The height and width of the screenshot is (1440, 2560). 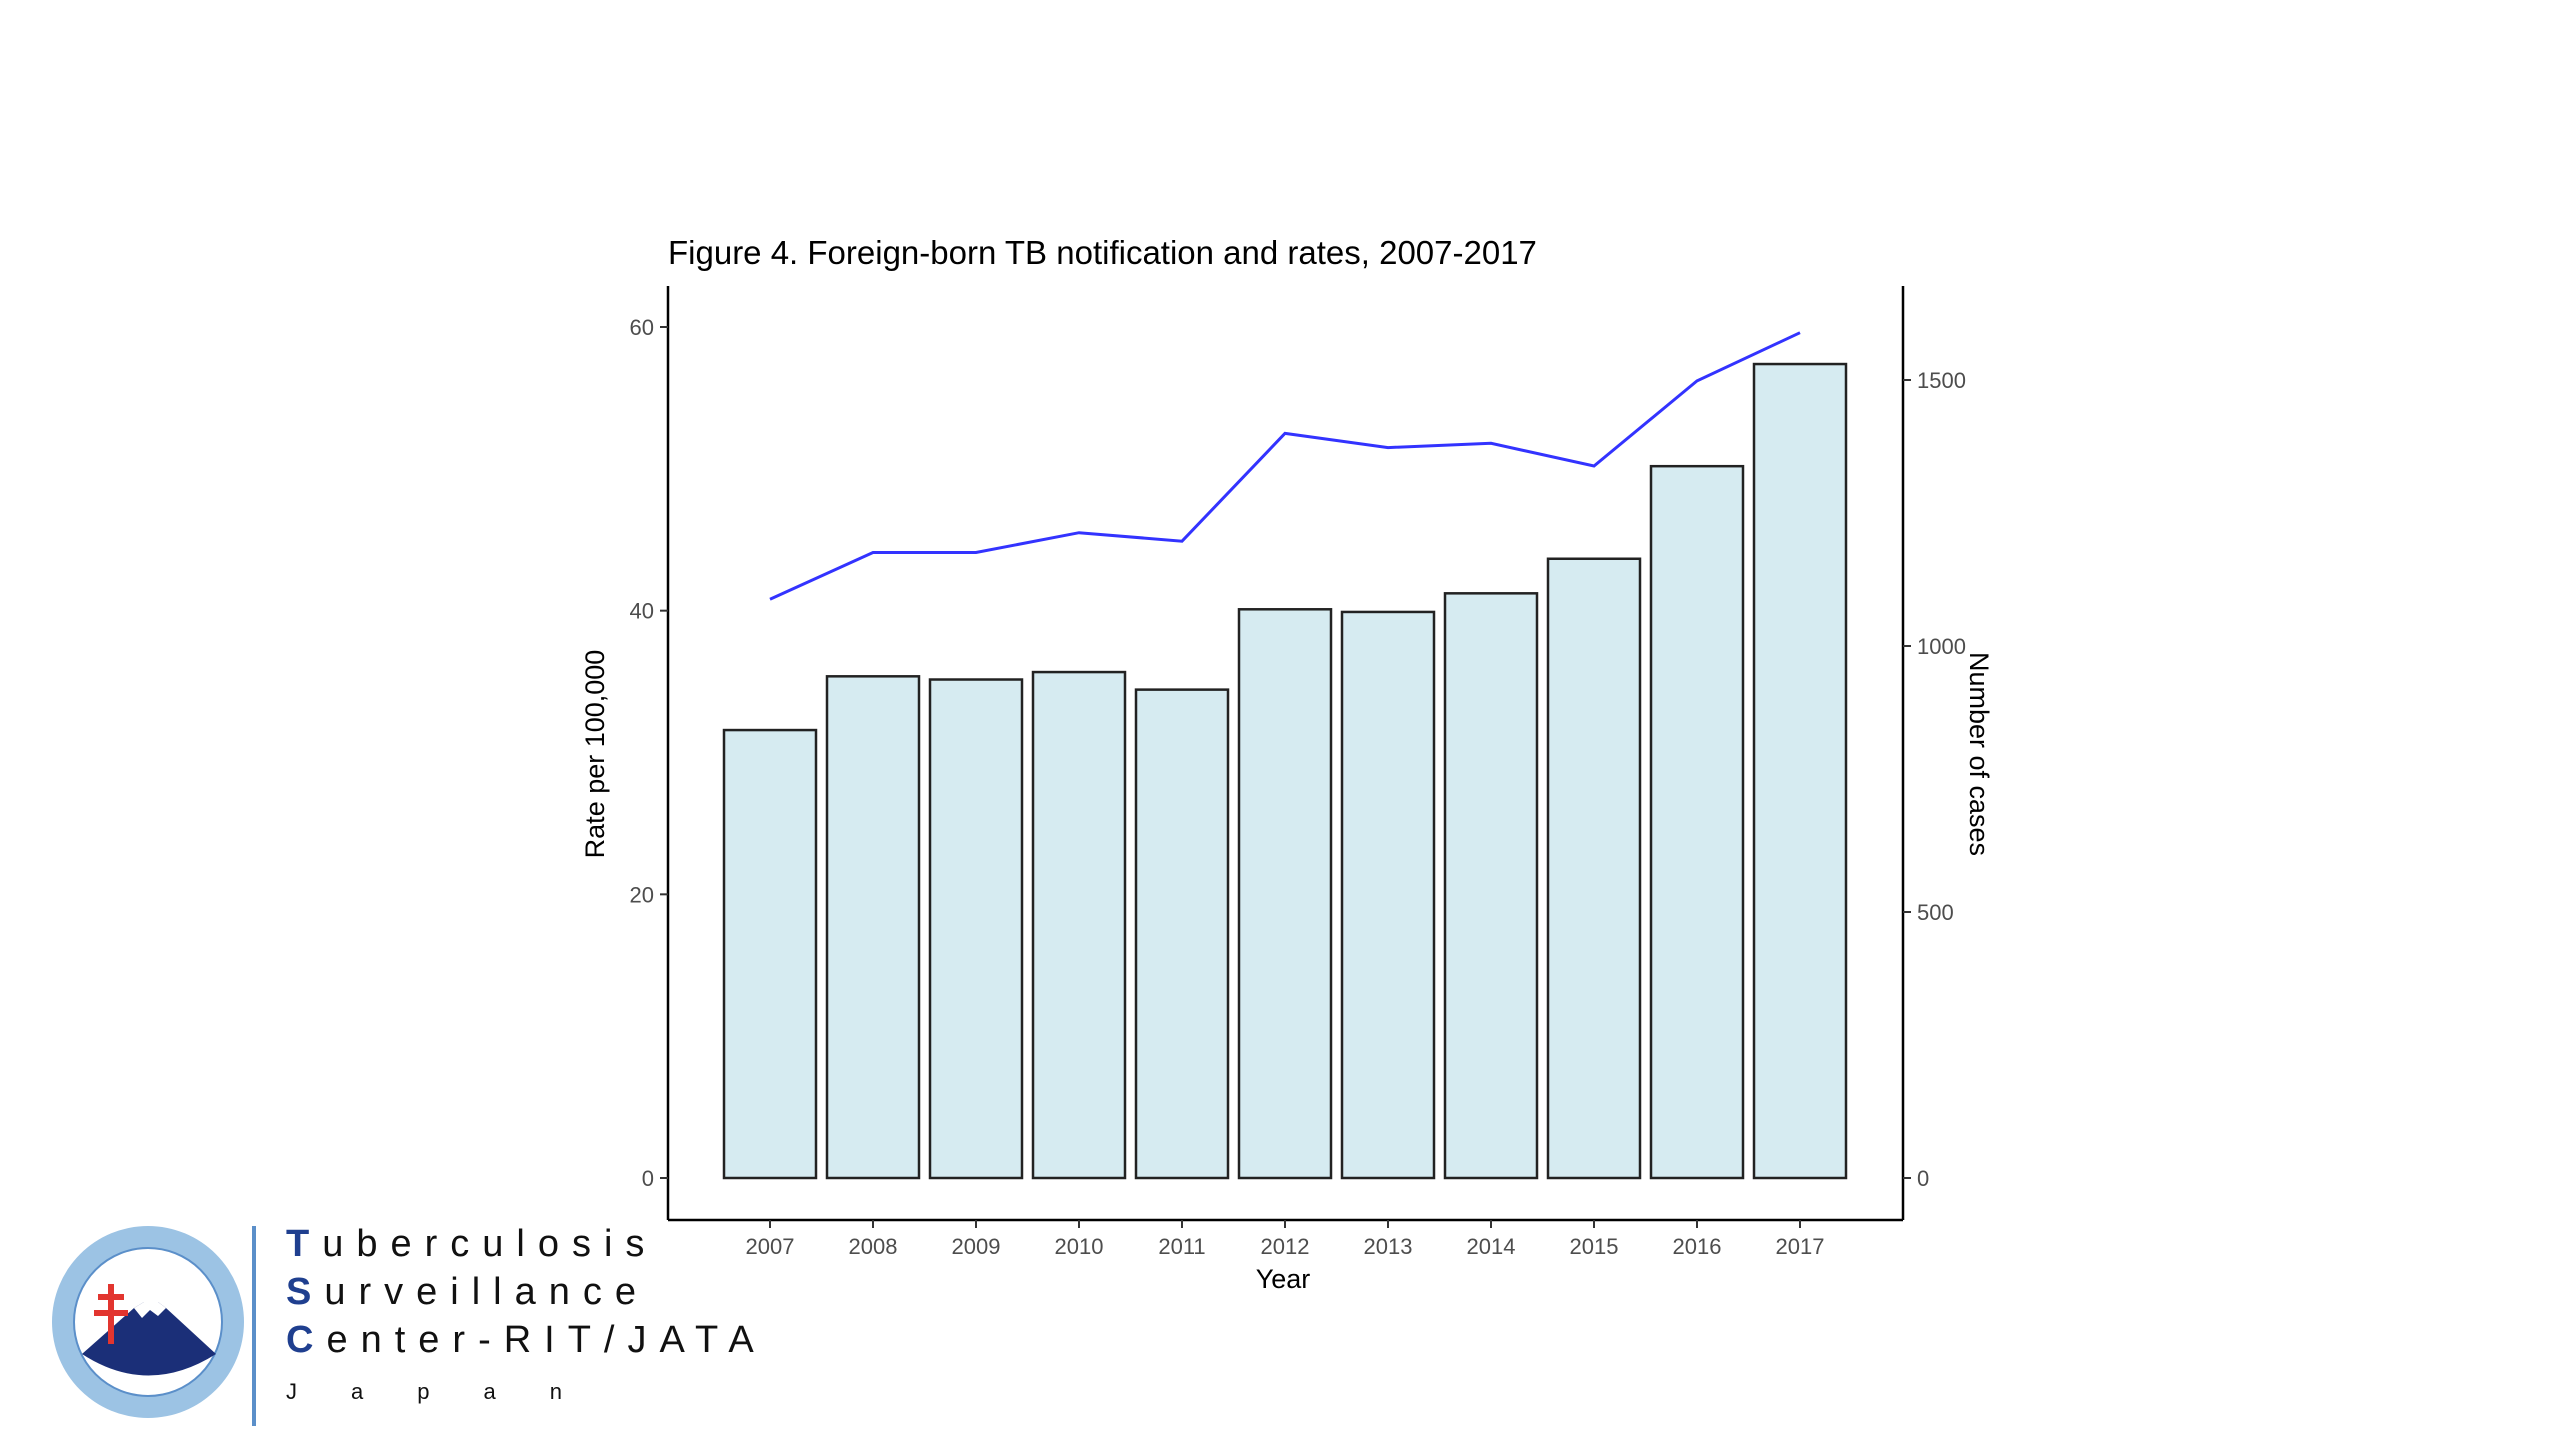 I want to click on x-tick-label-2017: 2017, so click(x=1800, y=1246).